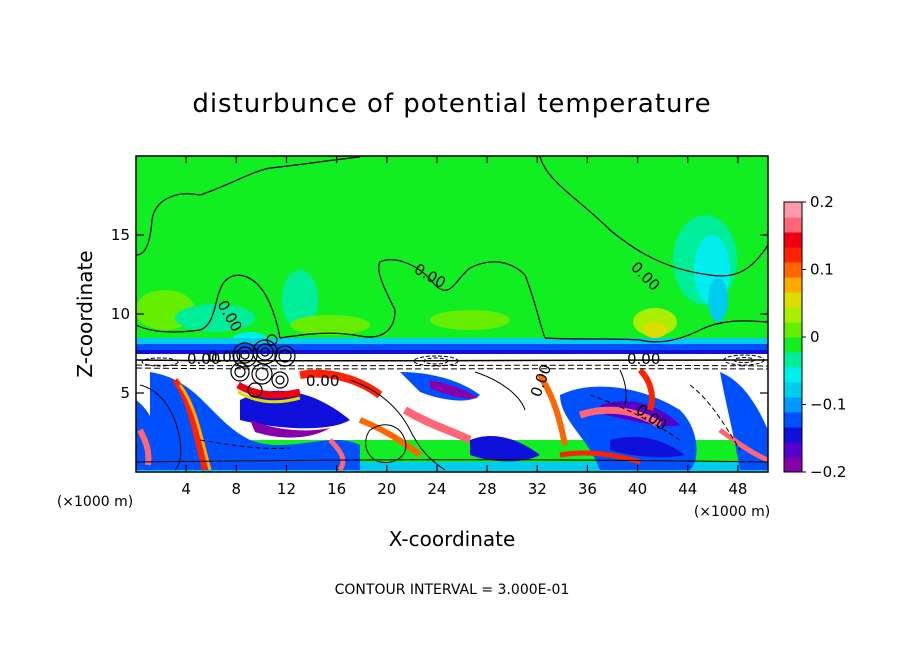 This screenshot has height=654, width=904. Describe the element at coordinates (336, 489) in the screenshot. I see `x-tick-label: 16` at that location.